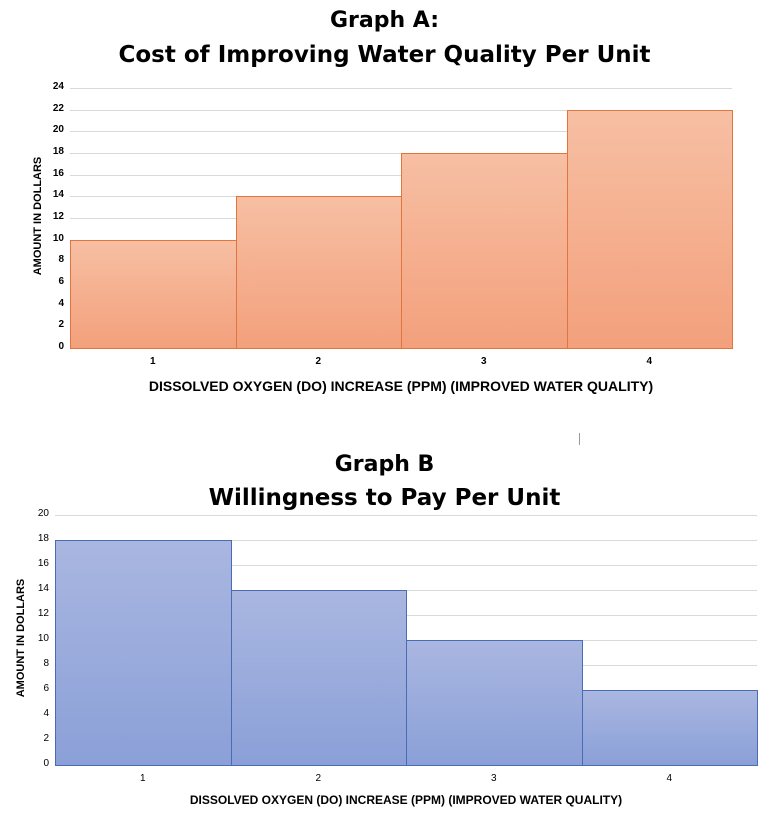  I want to click on graph-a-subtitle: Cost of Improving Water Quality Per Unit, so click(384, 55).